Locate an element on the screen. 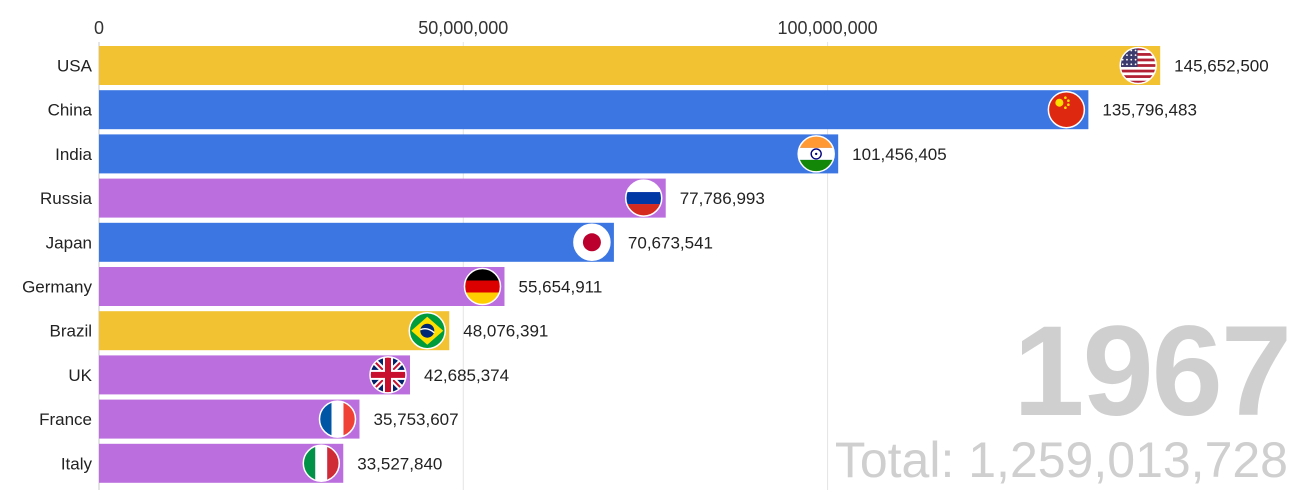 Image resolution: width=1298 pixels, height=492 pixels. year-label: 1967 is located at coordinates (1152, 371).